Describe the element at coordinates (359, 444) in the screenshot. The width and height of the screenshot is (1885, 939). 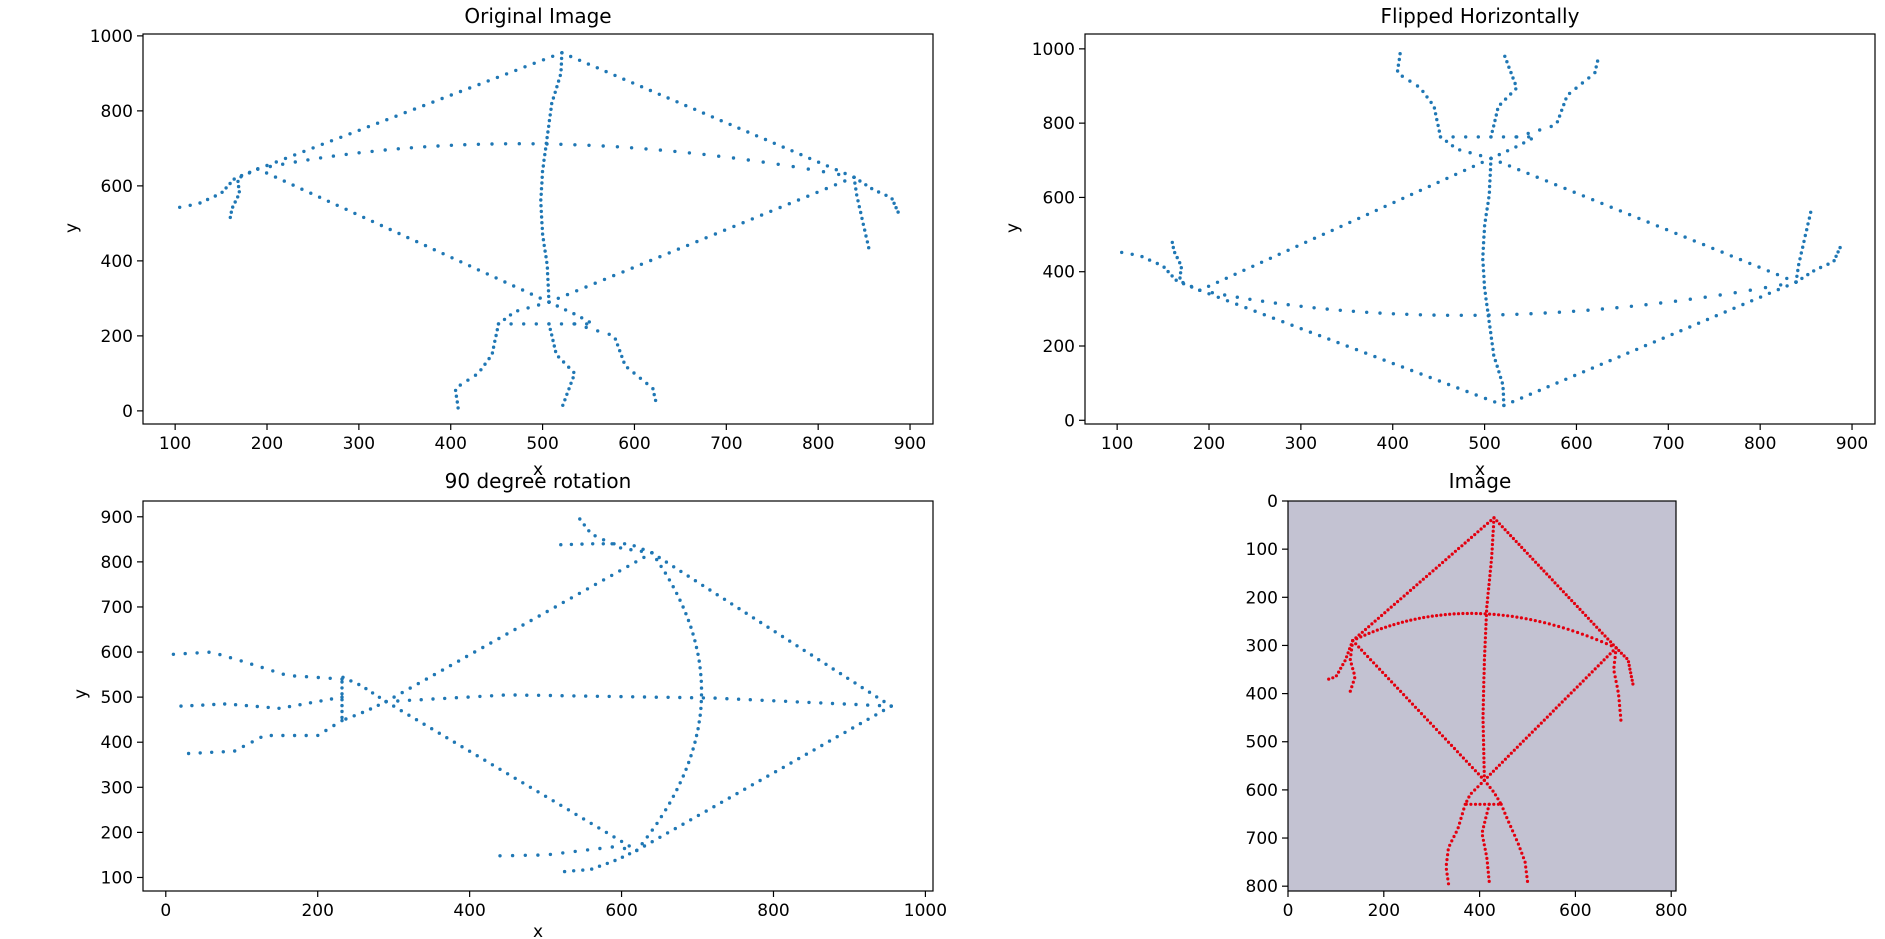
I see `x-tick-label: 300` at that location.